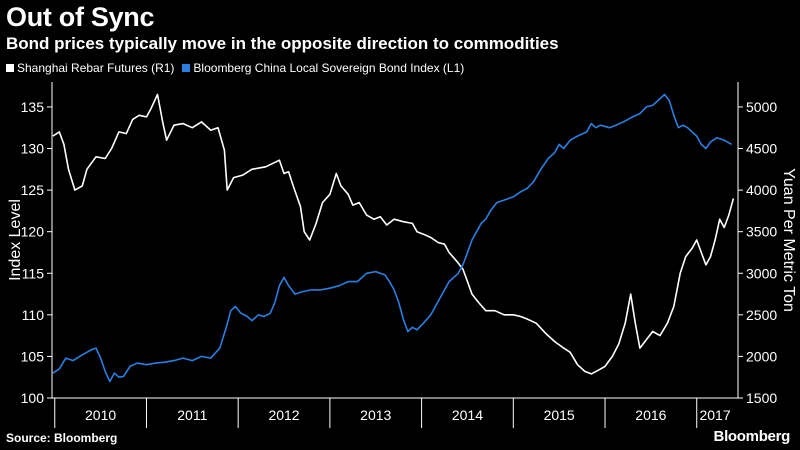 The height and width of the screenshot is (450, 800). What do you see at coordinates (10, 68) in the screenshot?
I see `legend-swatch-rebar` at bounding box center [10, 68].